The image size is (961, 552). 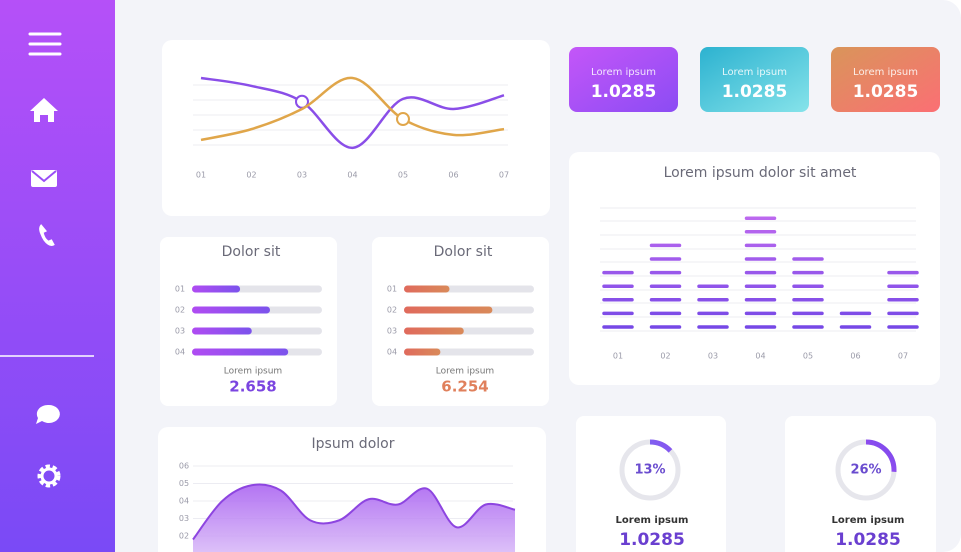 I want to click on area, so click(x=354, y=518).